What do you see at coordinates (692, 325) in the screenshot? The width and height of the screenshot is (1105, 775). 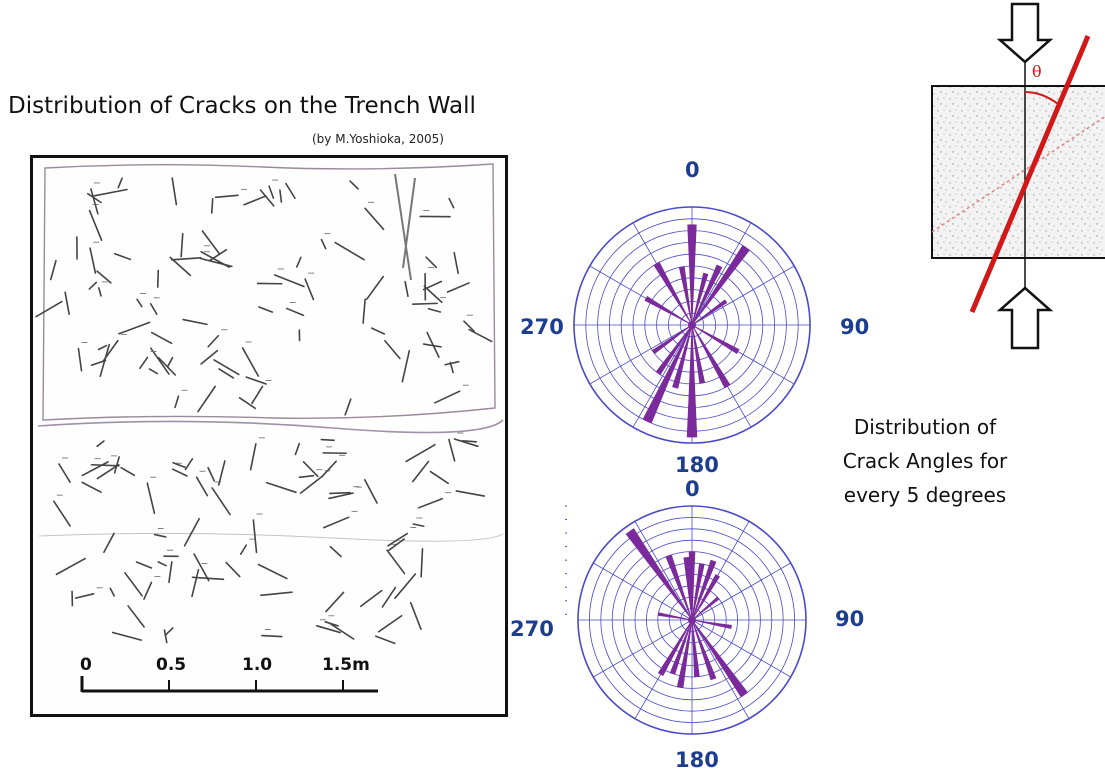 I see `rose-center` at bounding box center [692, 325].